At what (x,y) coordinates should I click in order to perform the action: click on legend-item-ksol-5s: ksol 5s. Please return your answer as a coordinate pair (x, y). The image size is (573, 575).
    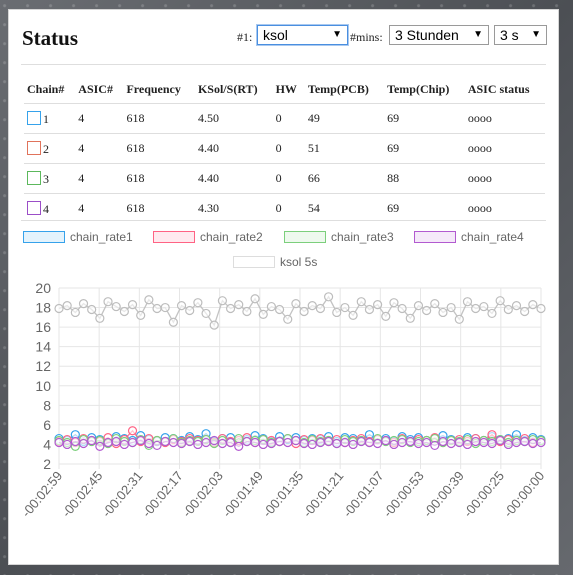
    Looking at the image, I should click on (275, 263).